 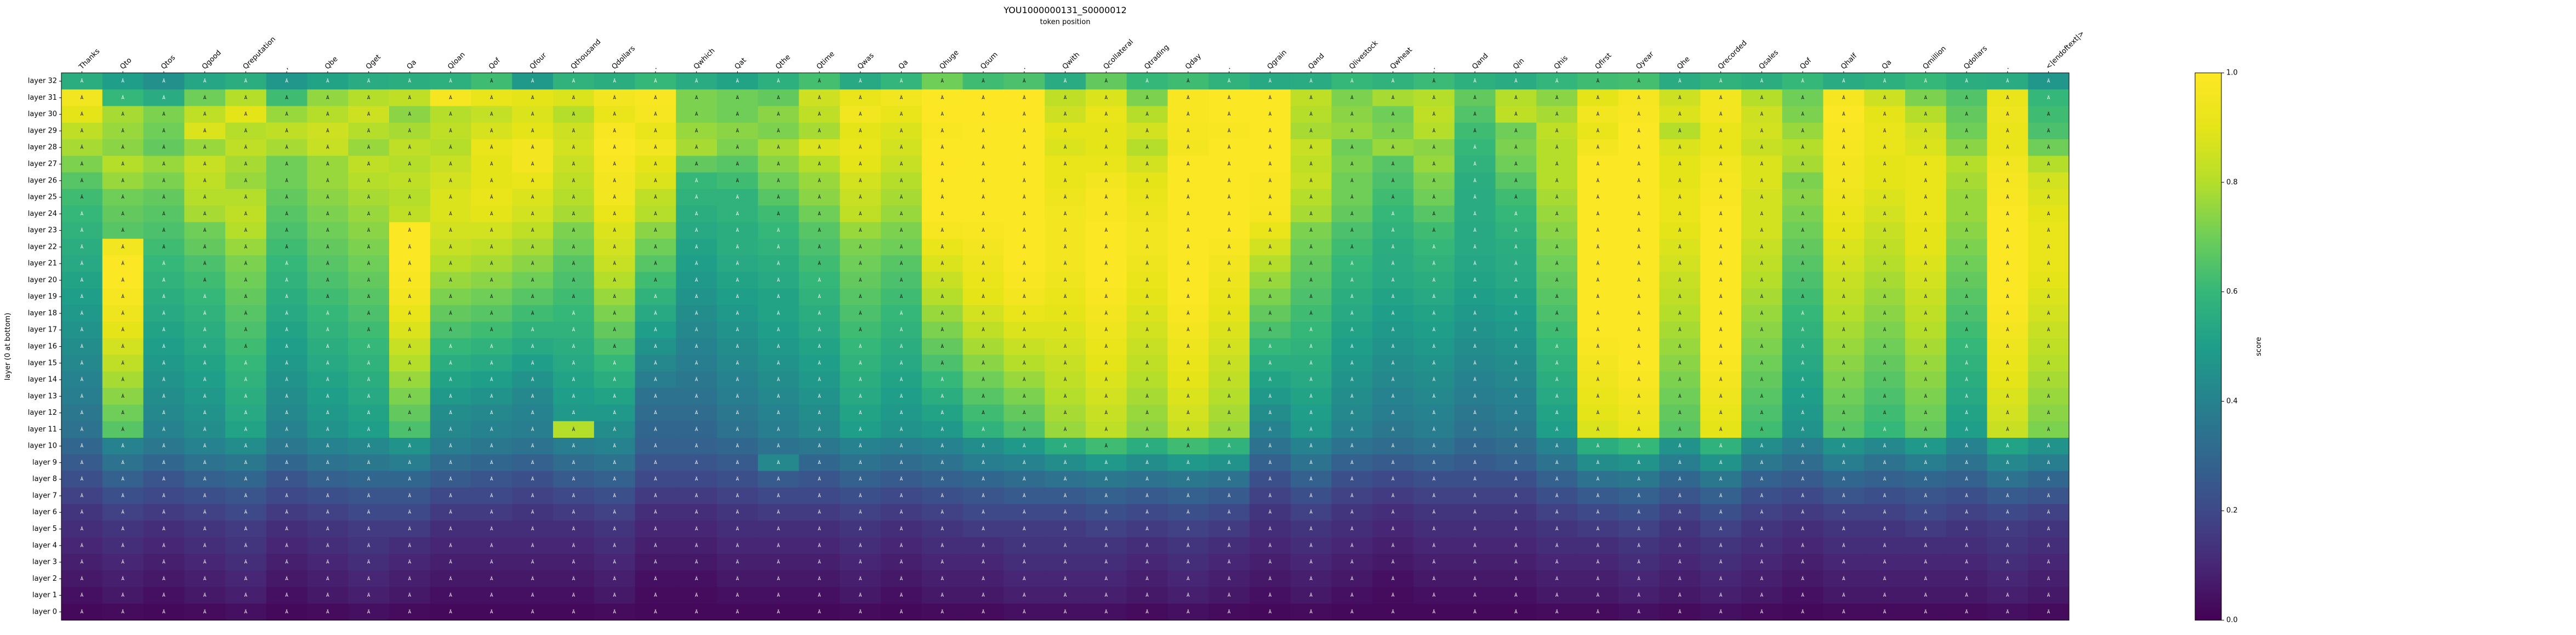 I want to click on y-tick-label: layer 20, so click(x=42, y=280).